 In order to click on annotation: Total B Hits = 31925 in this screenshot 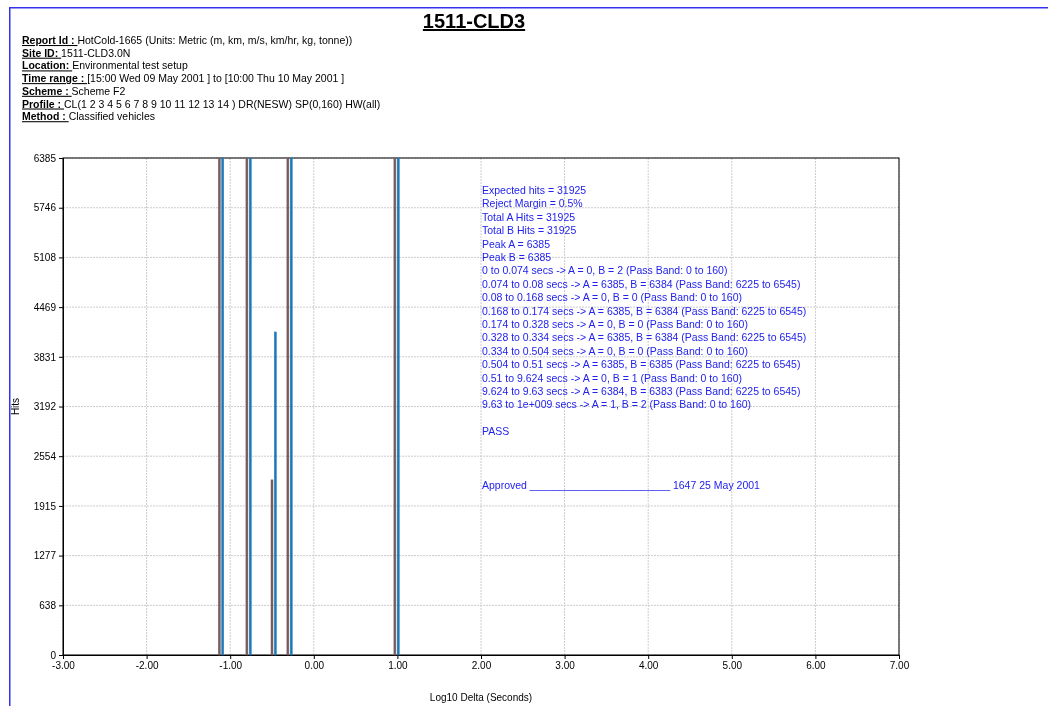, I will do `click(529, 230)`.